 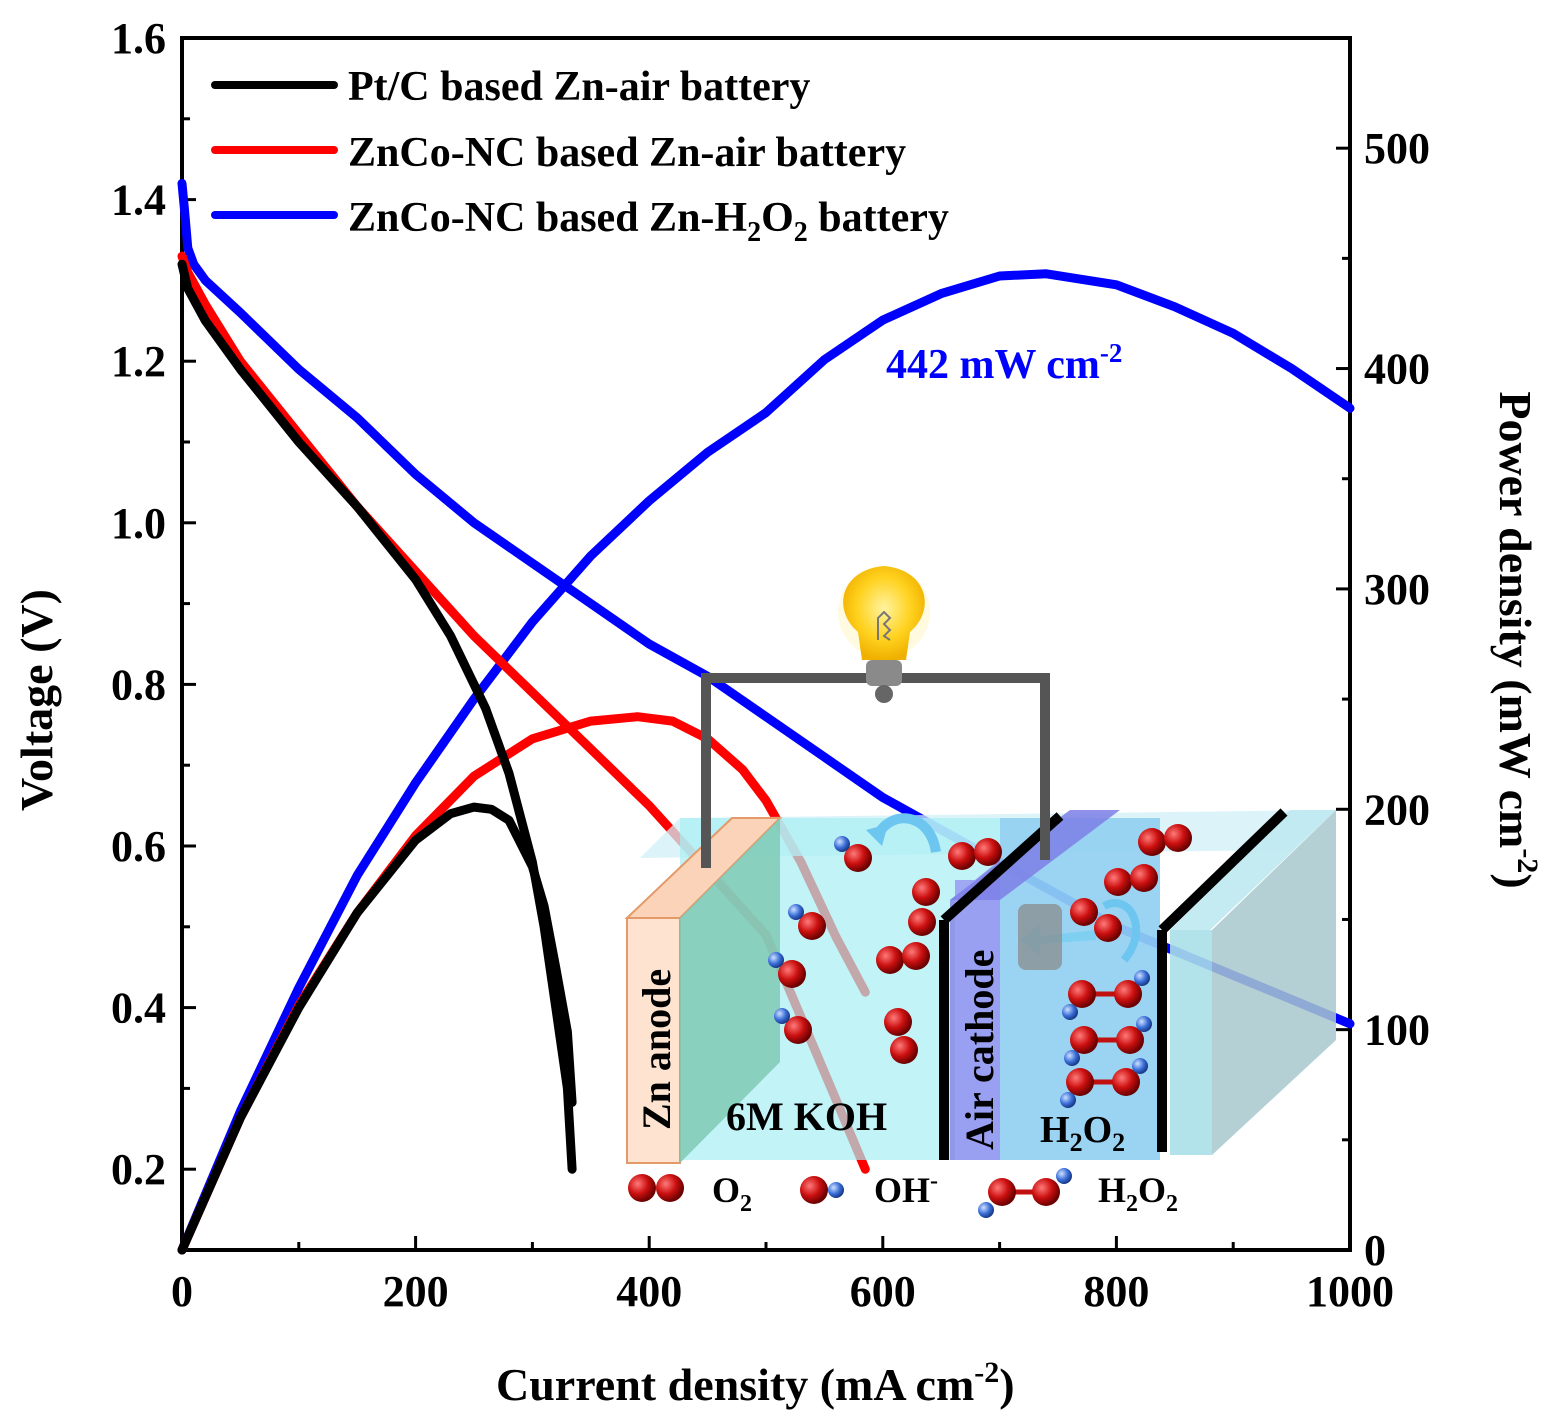 What do you see at coordinates (979, 1050) in the screenshot?
I see `air-cathode-label: Air cathode` at bounding box center [979, 1050].